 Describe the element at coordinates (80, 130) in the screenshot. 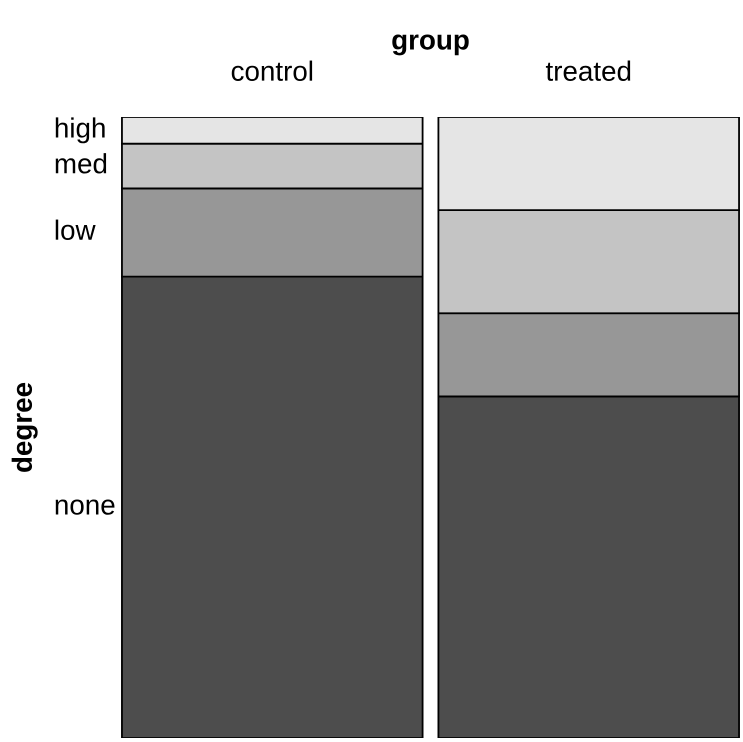

I see `series-label: high` at that location.